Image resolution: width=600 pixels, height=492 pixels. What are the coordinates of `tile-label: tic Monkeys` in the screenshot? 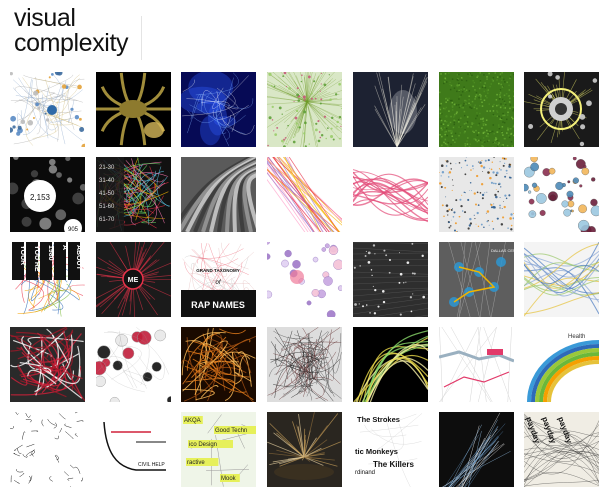 It's located at (376, 451).